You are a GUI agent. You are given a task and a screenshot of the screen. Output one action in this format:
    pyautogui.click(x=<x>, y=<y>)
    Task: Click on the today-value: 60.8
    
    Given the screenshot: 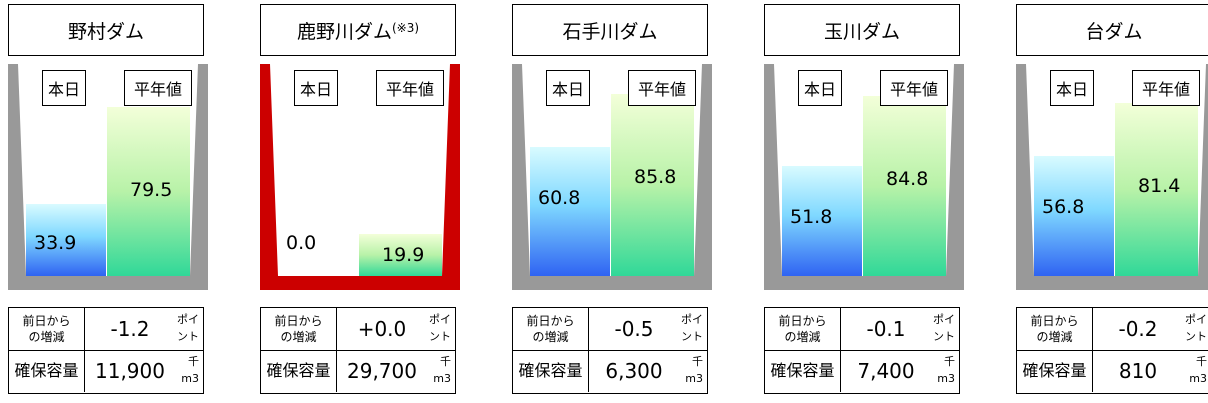 What is the action you would take?
    pyautogui.click(x=559, y=198)
    